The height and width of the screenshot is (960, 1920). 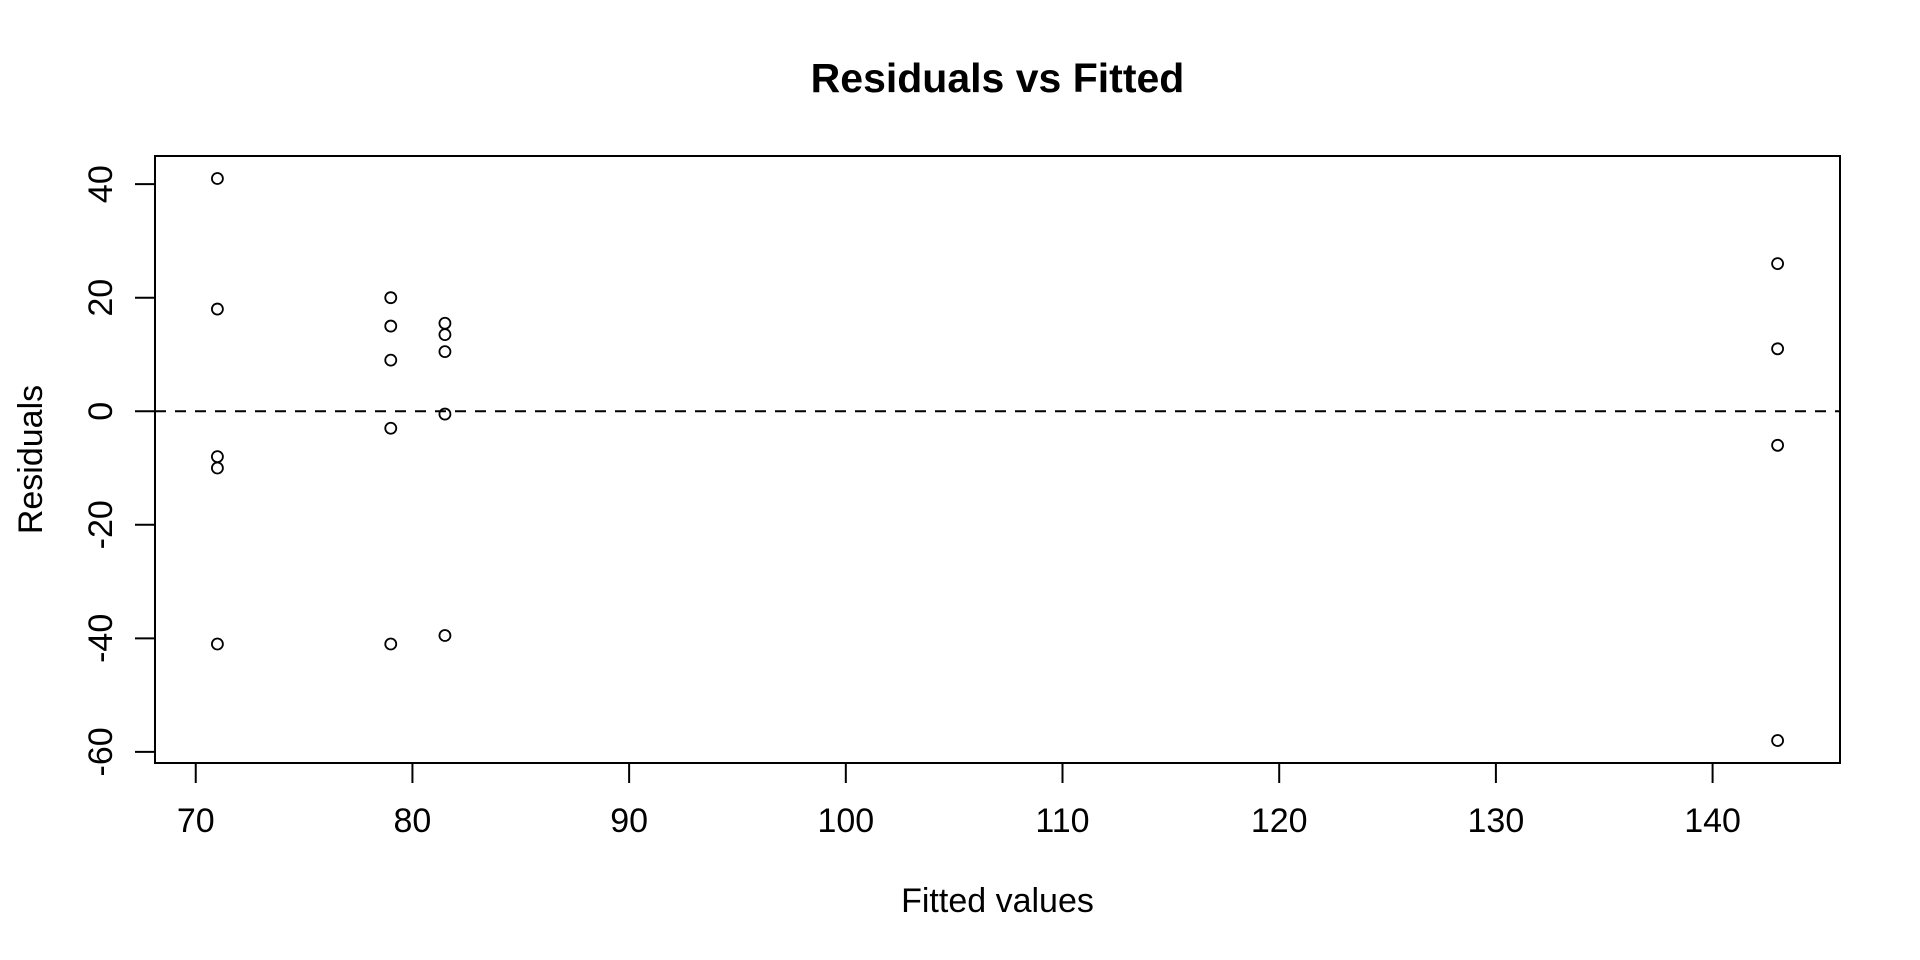 What do you see at coordinates (998, 78) in the screenshot?
I see `chart-title: Residuals vs Fitted` at bounding box center [998, 78].